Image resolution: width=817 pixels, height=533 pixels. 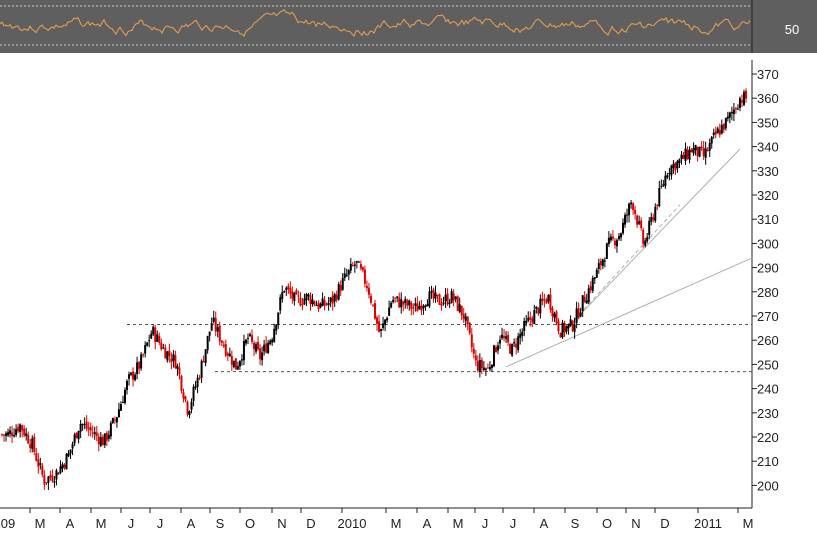 What do you see at coordinates (768, 364) in the screenshot?
I see `y-tick-label: 250` at bounding box center [768, 364].